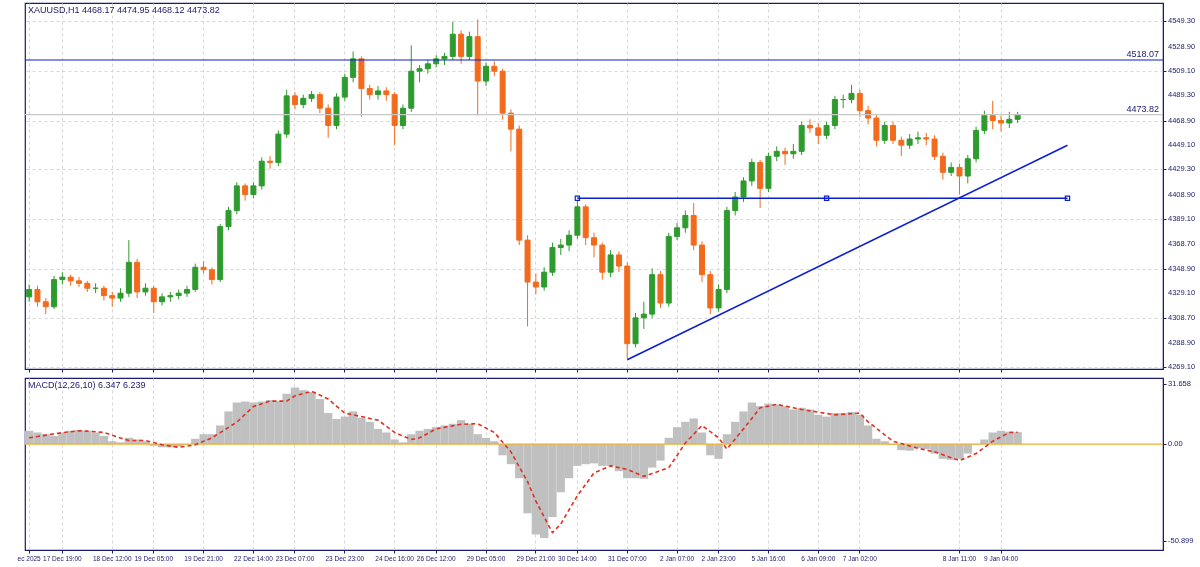 Image resolution: width=1200 pixels, height=567 pixels. I want to click on chart-title: MACD(12,26,10) 6.347 6.239, so click(87, 385).